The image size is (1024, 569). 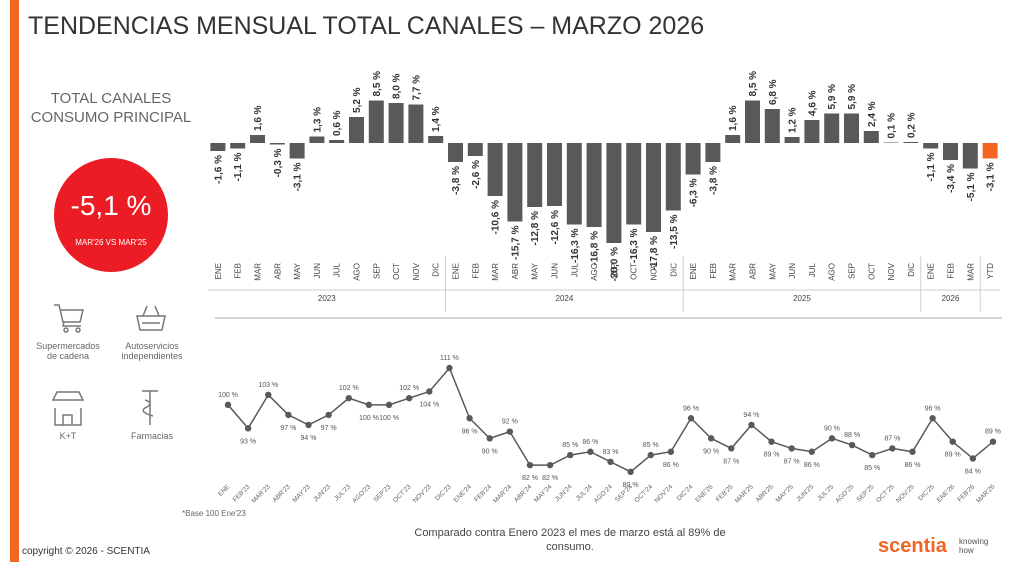 I want to click on panel-heading: TOTAL CANALES, so click(x=111, y=98).